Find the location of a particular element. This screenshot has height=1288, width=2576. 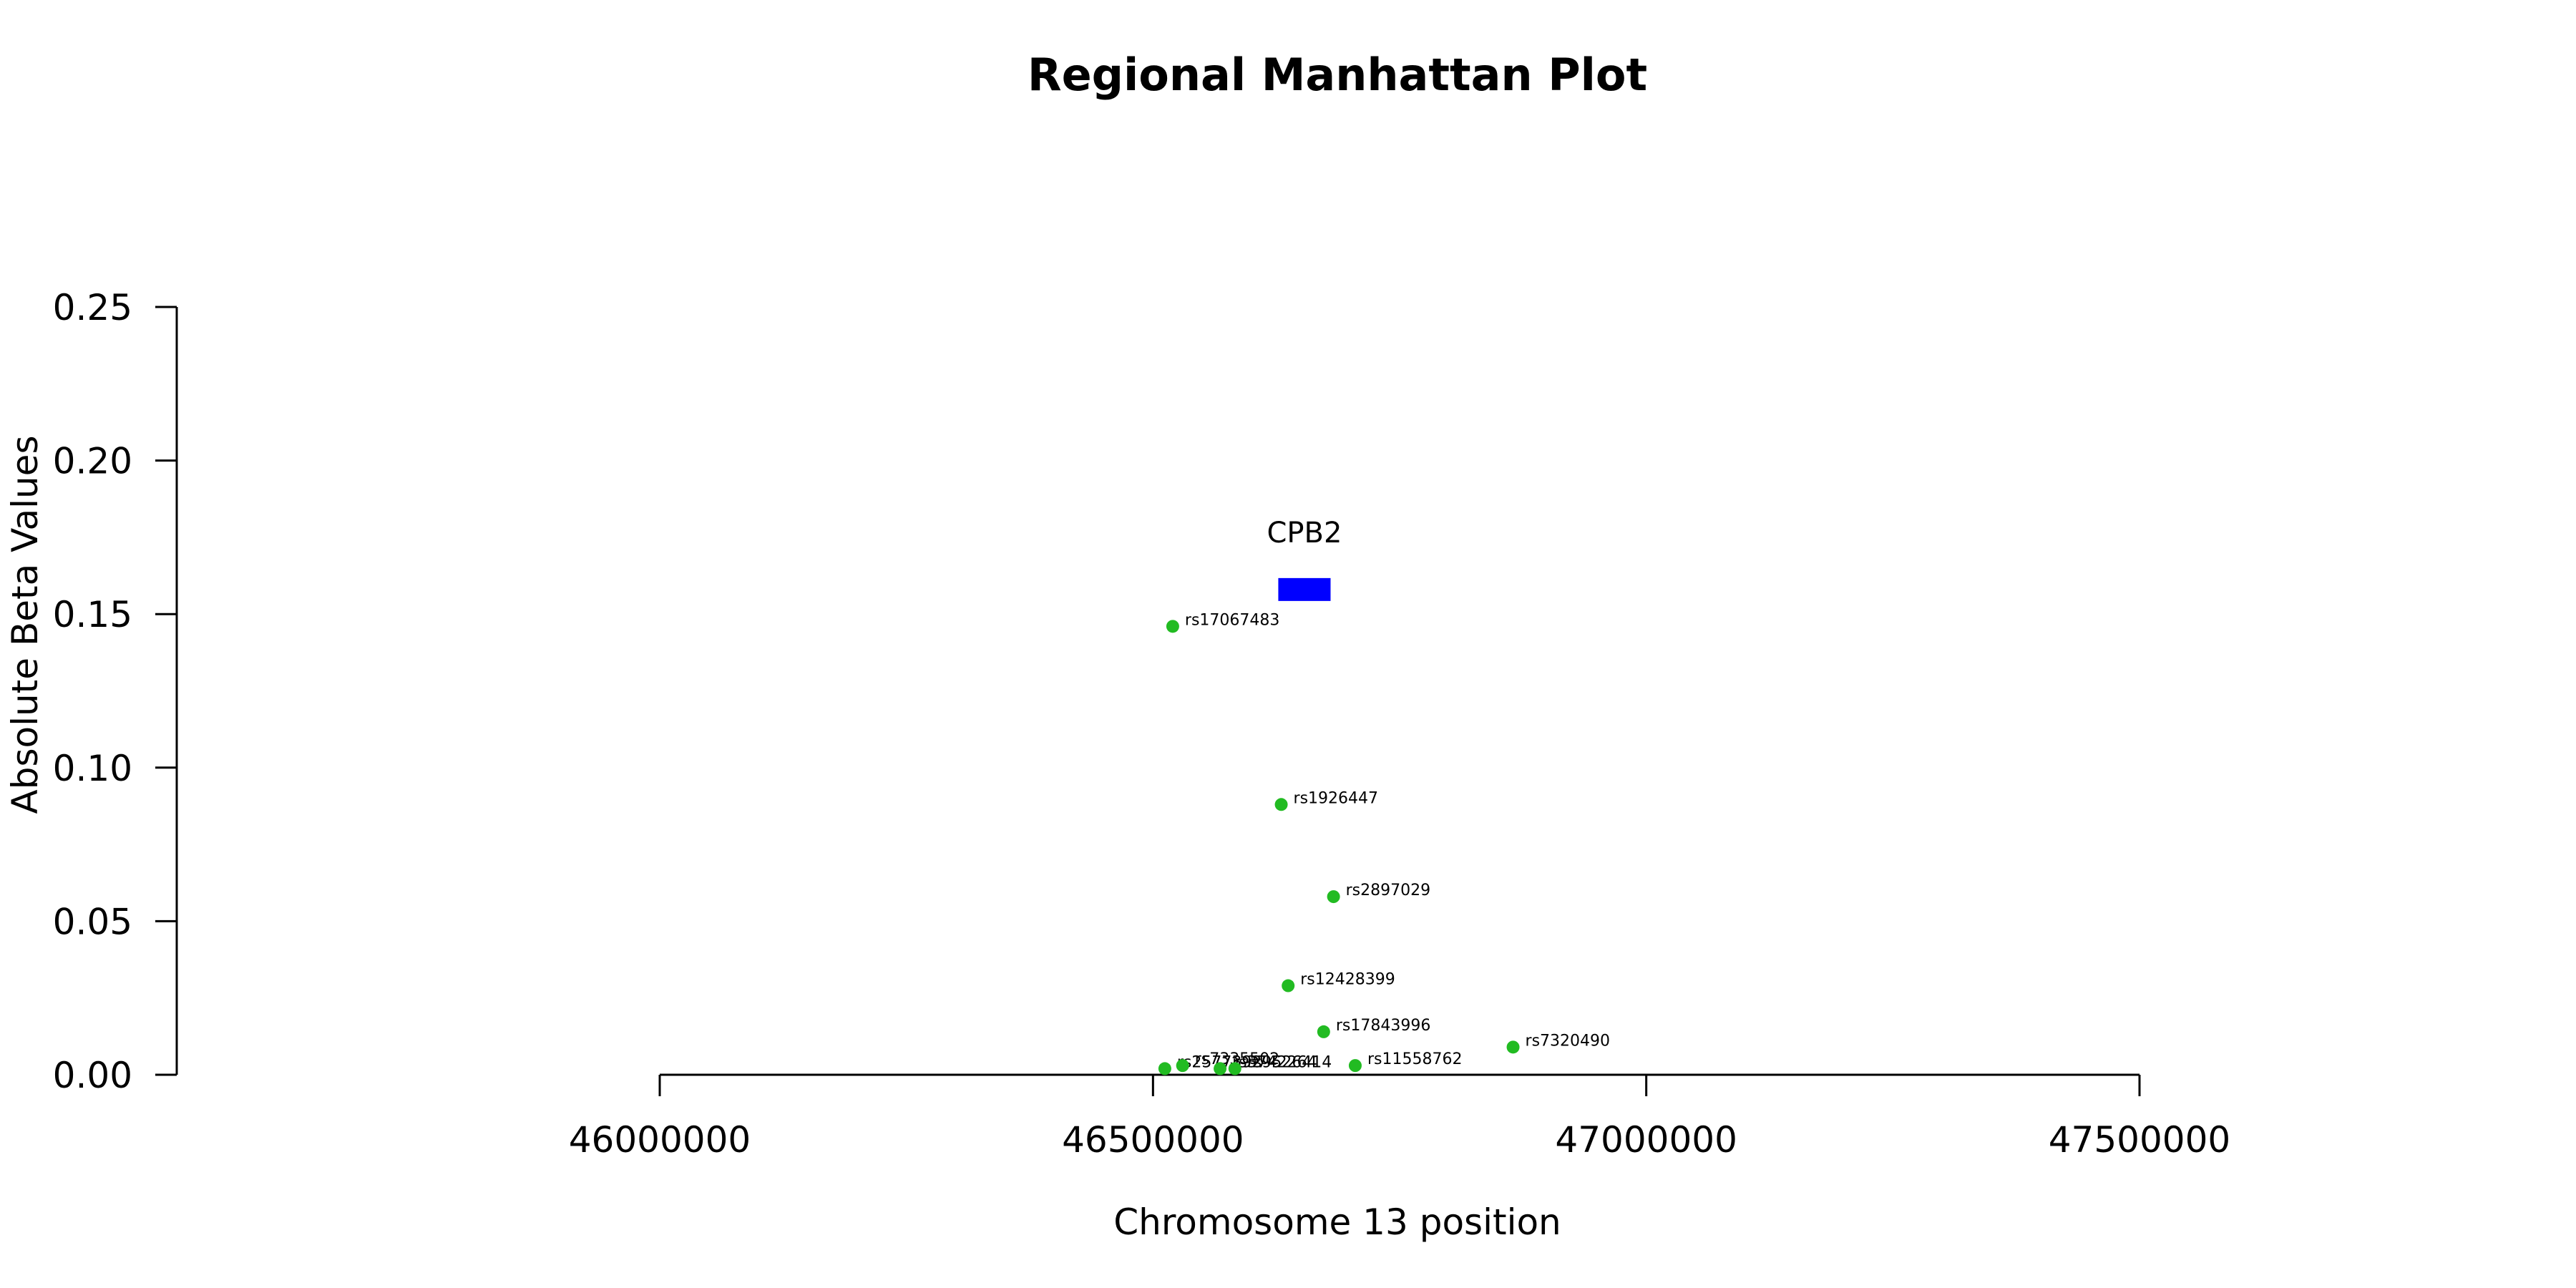

x-tick-label: 47500000 is located at coordinates (2140, 1140).